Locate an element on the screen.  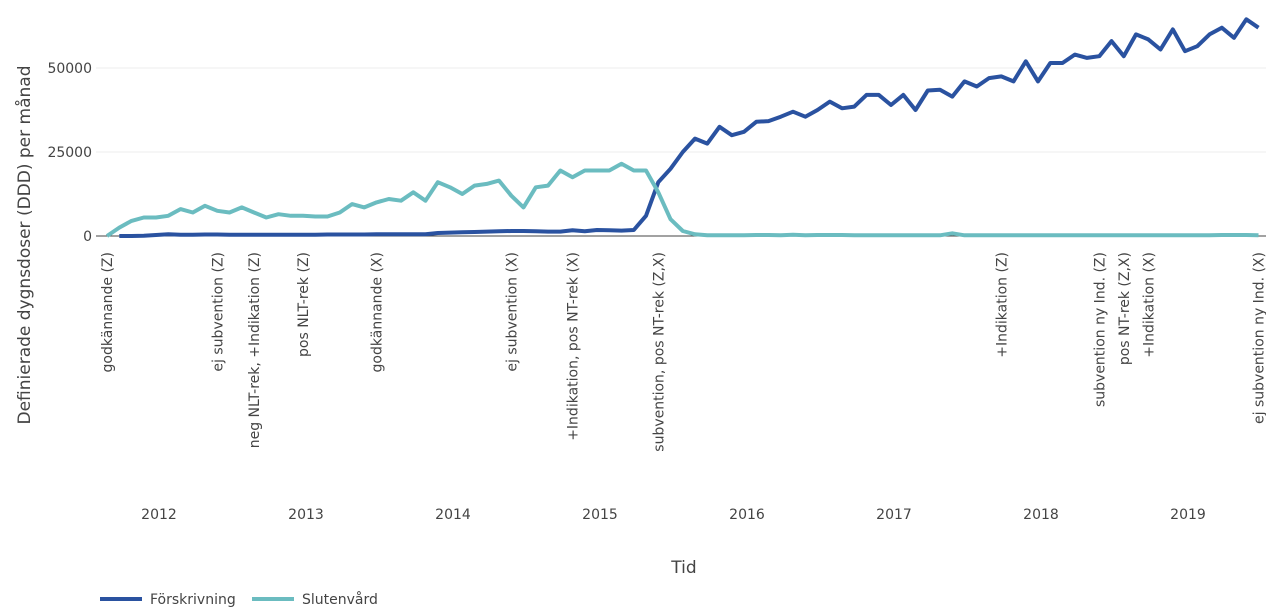
annotation: godkännande (X) is located at coordinates (378, 312).